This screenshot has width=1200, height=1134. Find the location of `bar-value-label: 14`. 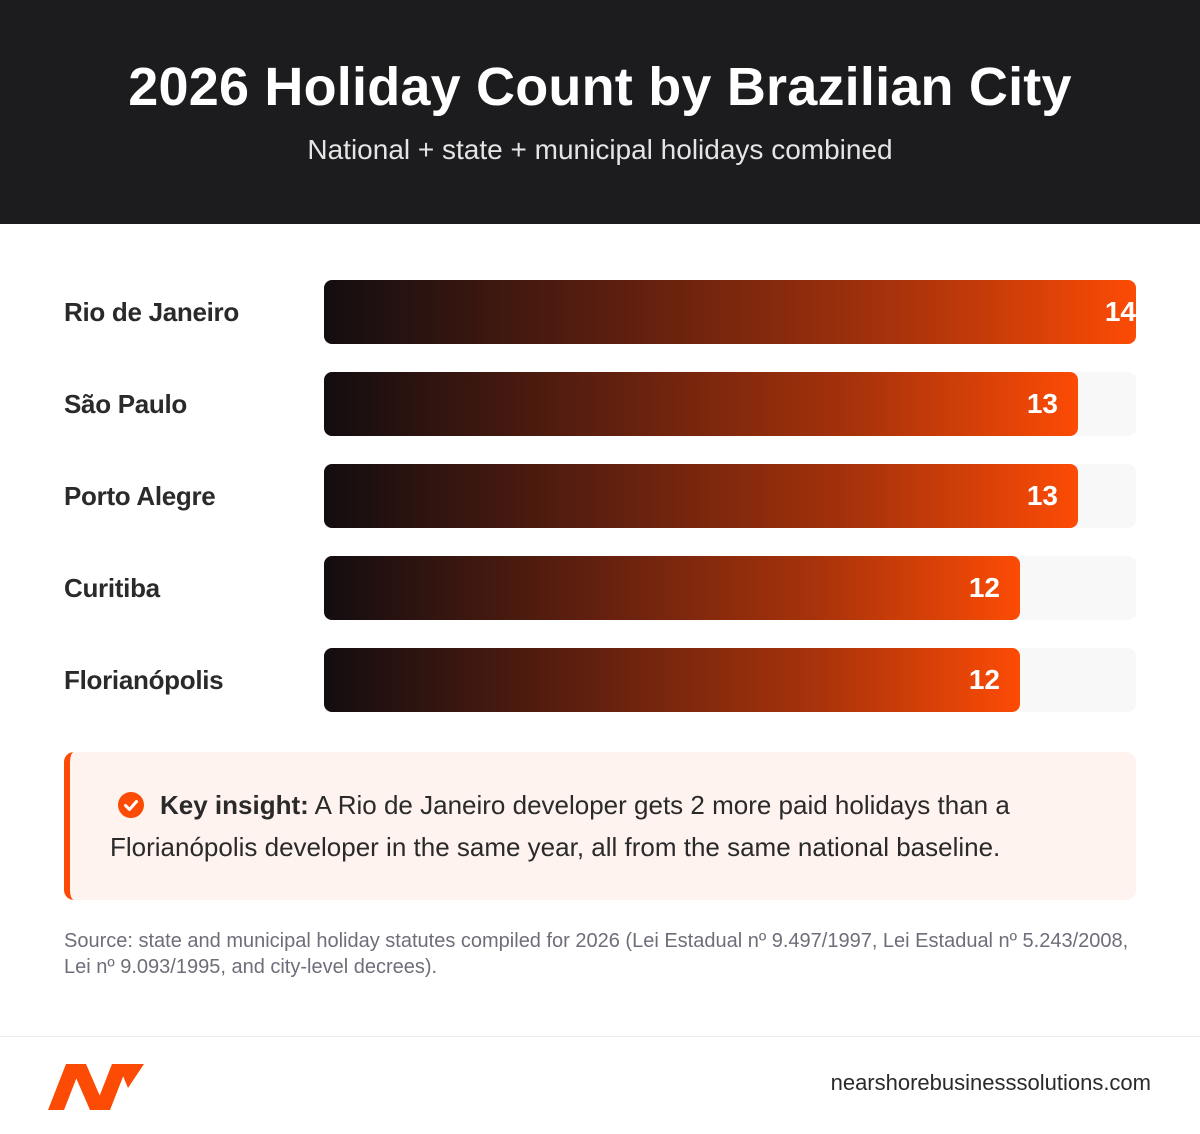

bar-value-label: 14 is located at coordinates (1120, 311).